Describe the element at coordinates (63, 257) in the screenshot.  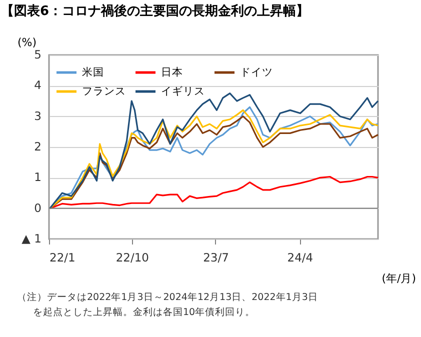
I see `x-tick-label: 22/1` at that location.